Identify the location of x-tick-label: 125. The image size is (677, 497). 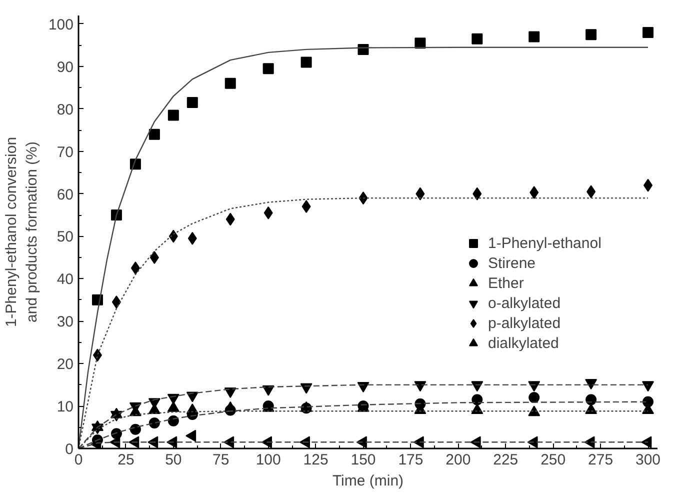
(315, 460).